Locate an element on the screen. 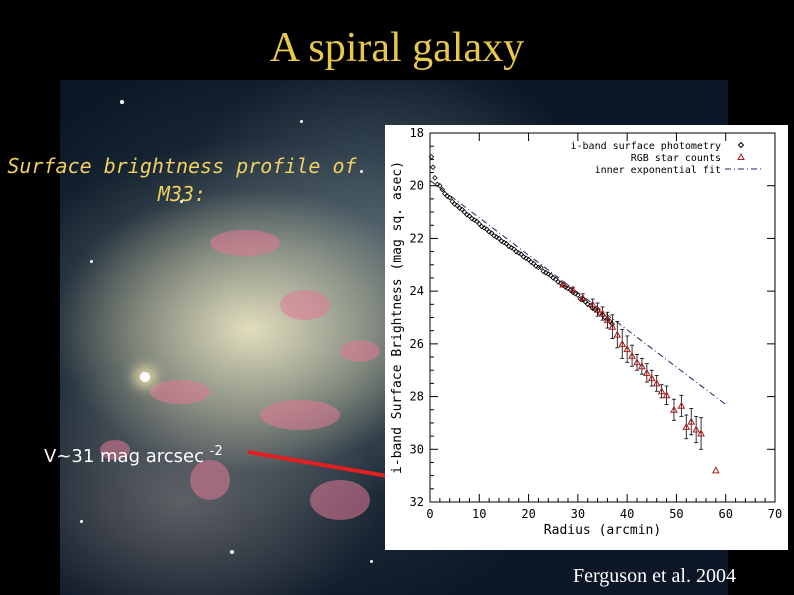 This screenshot has width=794, height=595. limit-label: V~31 mag arcsec -2 is located at coordinates (133, 455).